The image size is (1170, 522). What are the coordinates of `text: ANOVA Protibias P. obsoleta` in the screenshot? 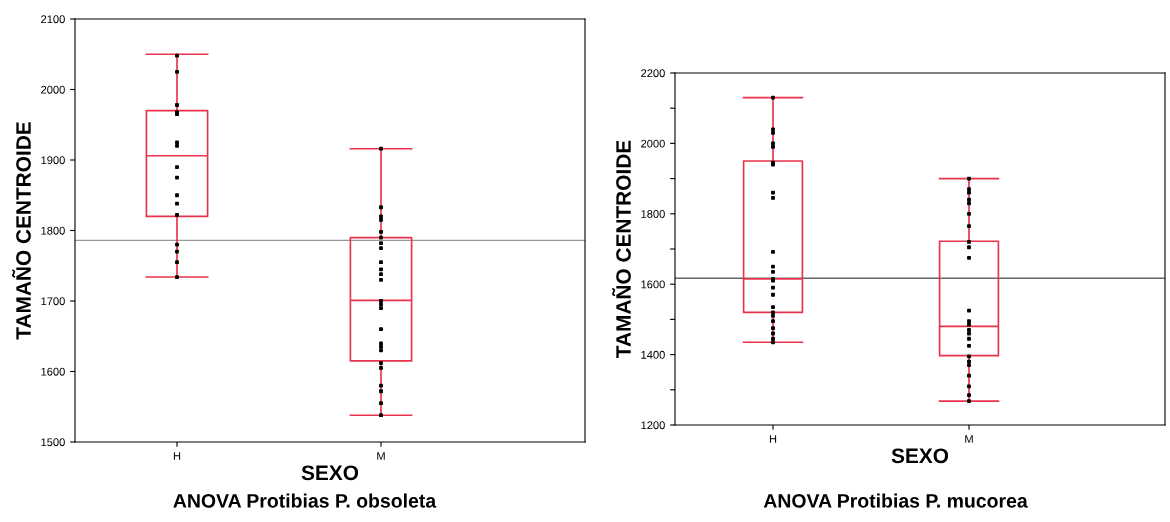 It's located at (305, 500).